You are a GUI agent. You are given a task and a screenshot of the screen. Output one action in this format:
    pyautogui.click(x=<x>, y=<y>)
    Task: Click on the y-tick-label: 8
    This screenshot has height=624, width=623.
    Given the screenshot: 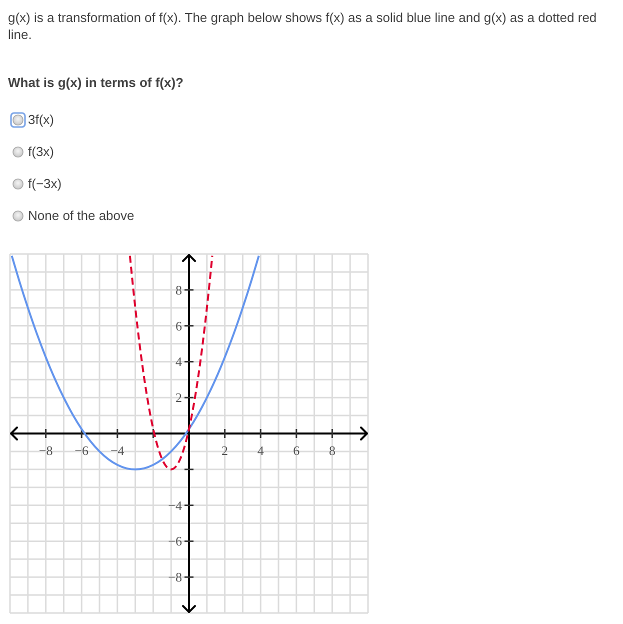 What is the action you would take?
    pyautogui.click(x=179, y=290)
    